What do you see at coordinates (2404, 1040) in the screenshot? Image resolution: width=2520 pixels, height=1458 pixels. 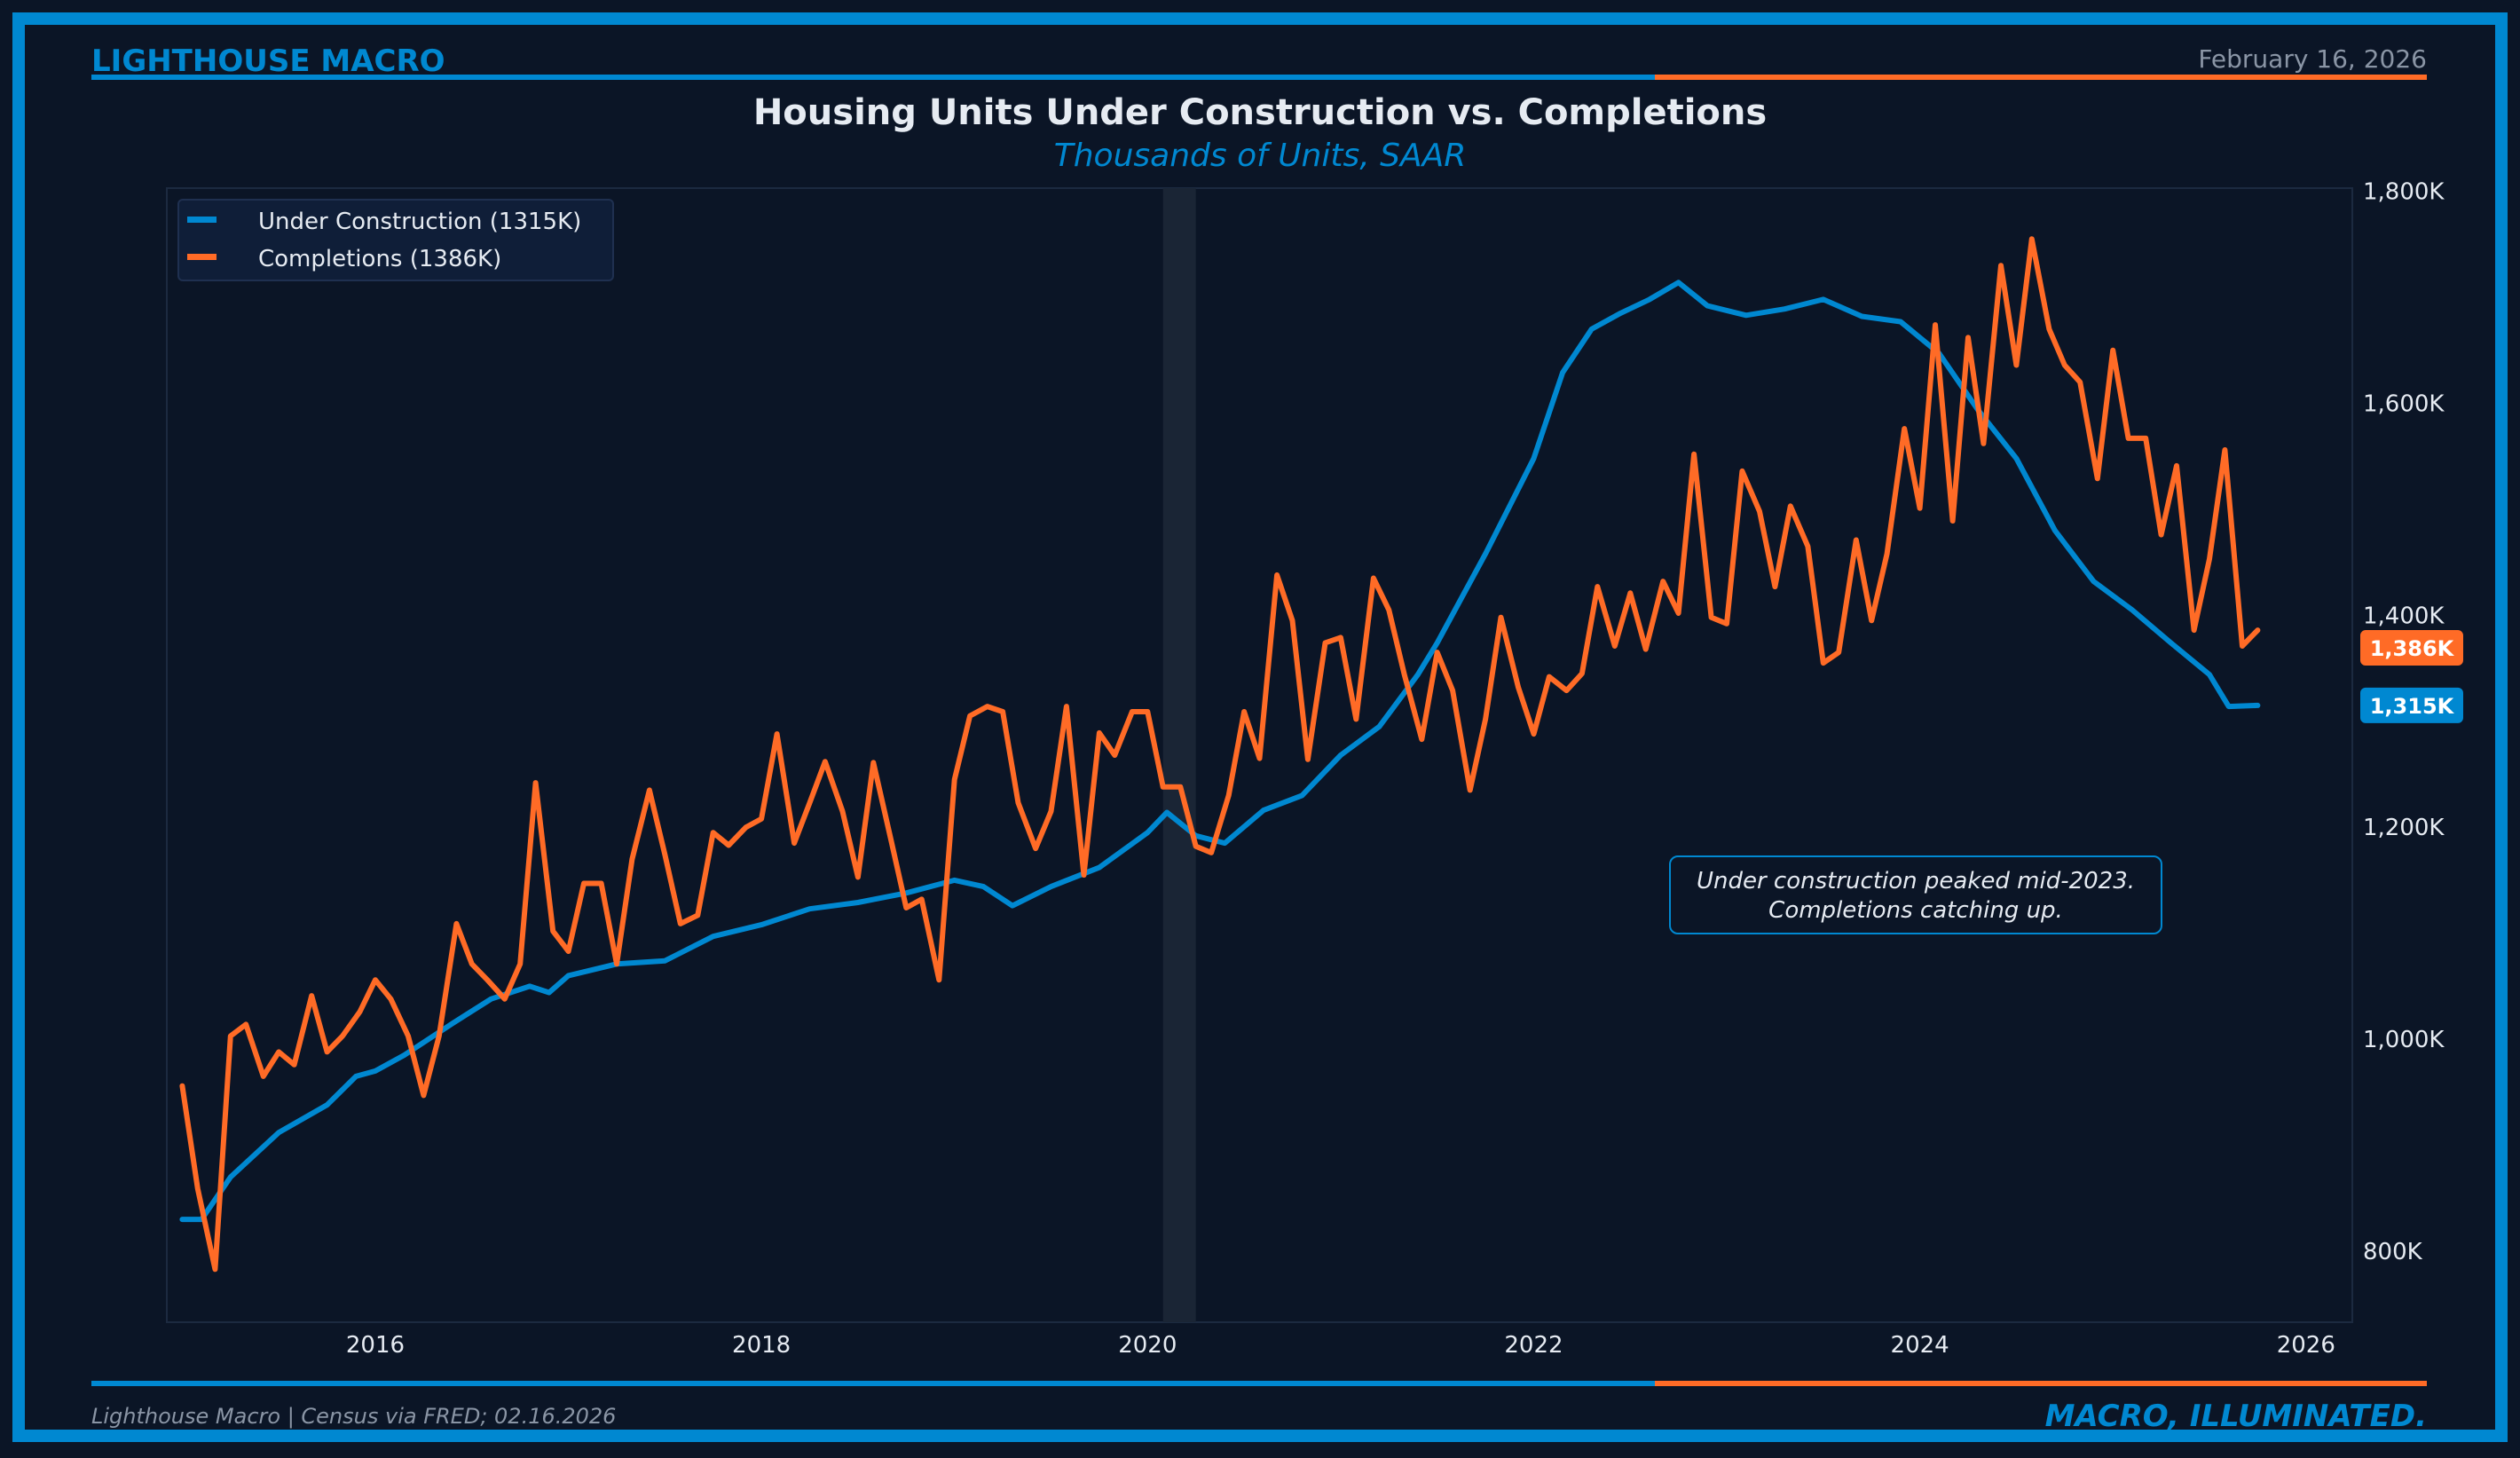 I see `y-tick-label: 1,000K` at bounding box center [2404, 1040].